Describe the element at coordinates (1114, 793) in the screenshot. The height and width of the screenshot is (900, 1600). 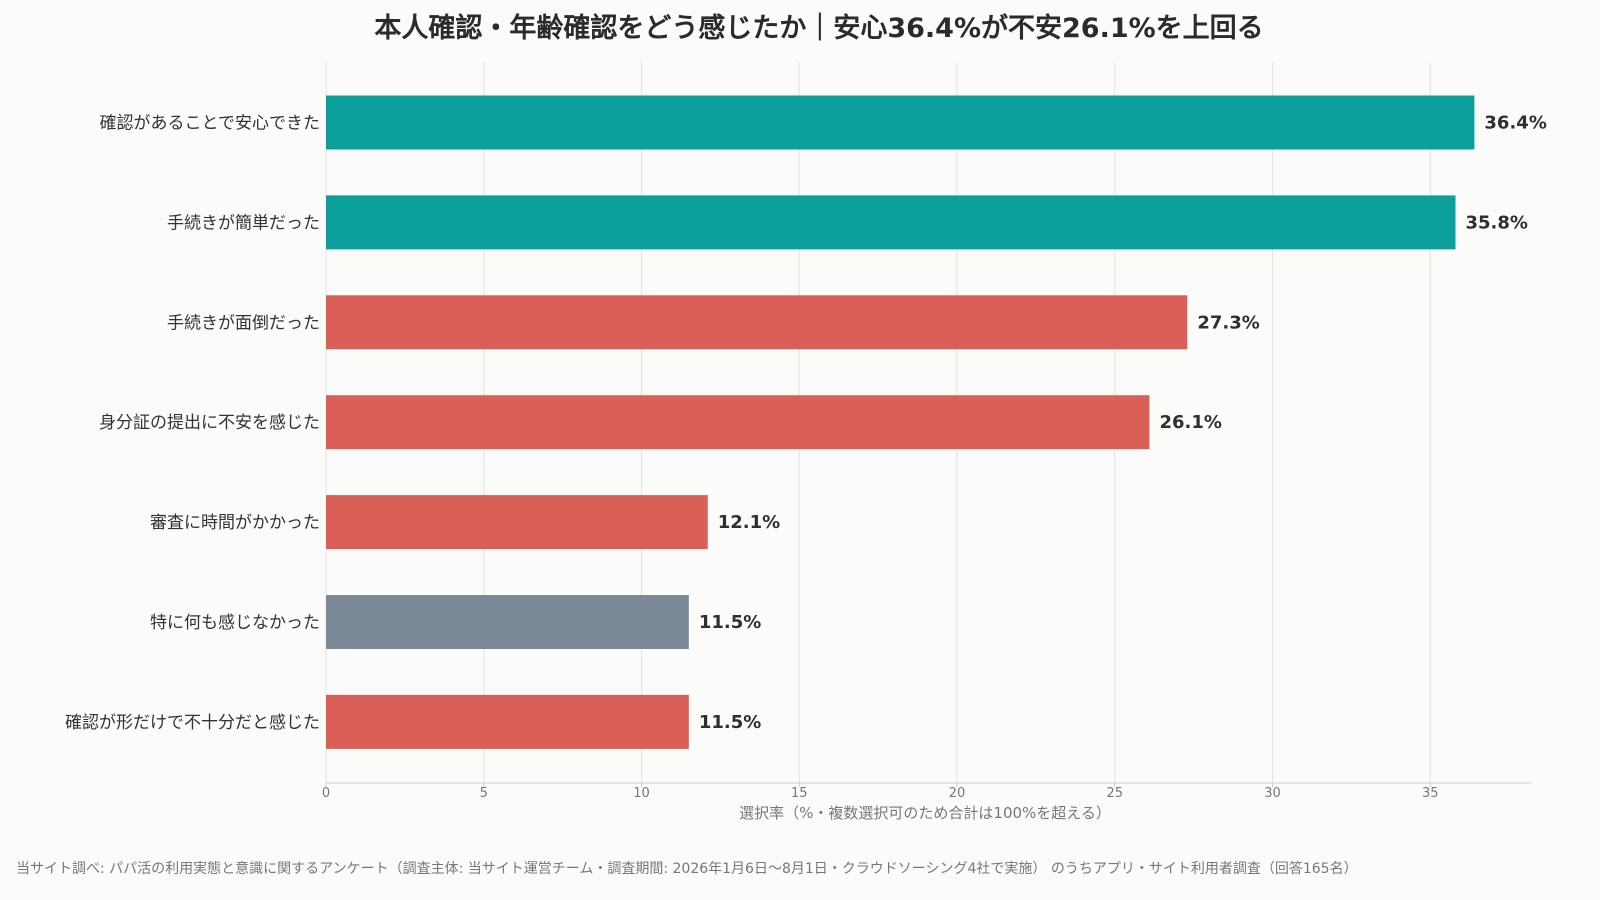
I see `x-tick-label: 25` at that location.